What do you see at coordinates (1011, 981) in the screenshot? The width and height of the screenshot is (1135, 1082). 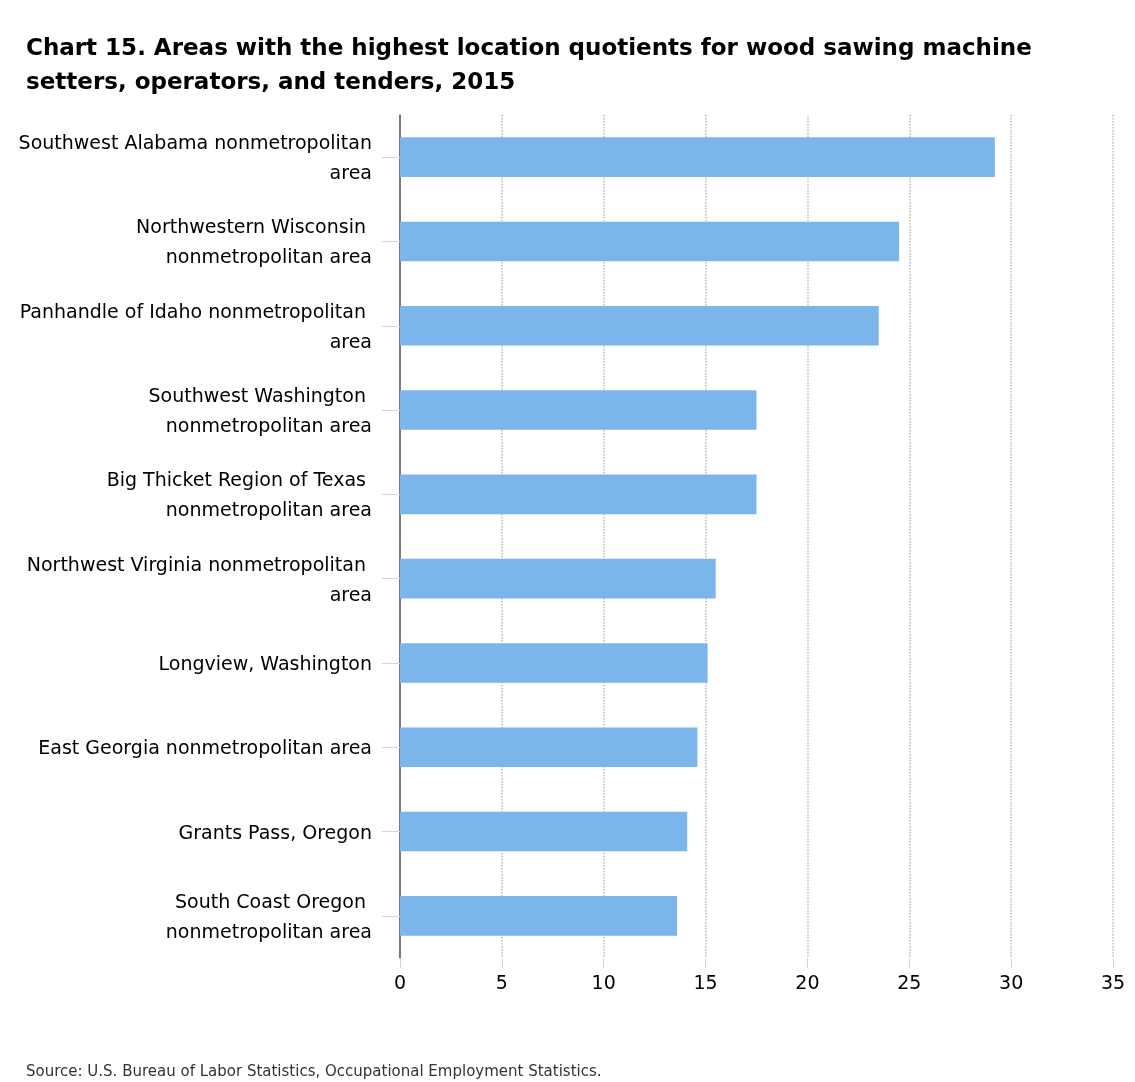 I see `x-tick-label: 30` at bounding box center [1011, 981].